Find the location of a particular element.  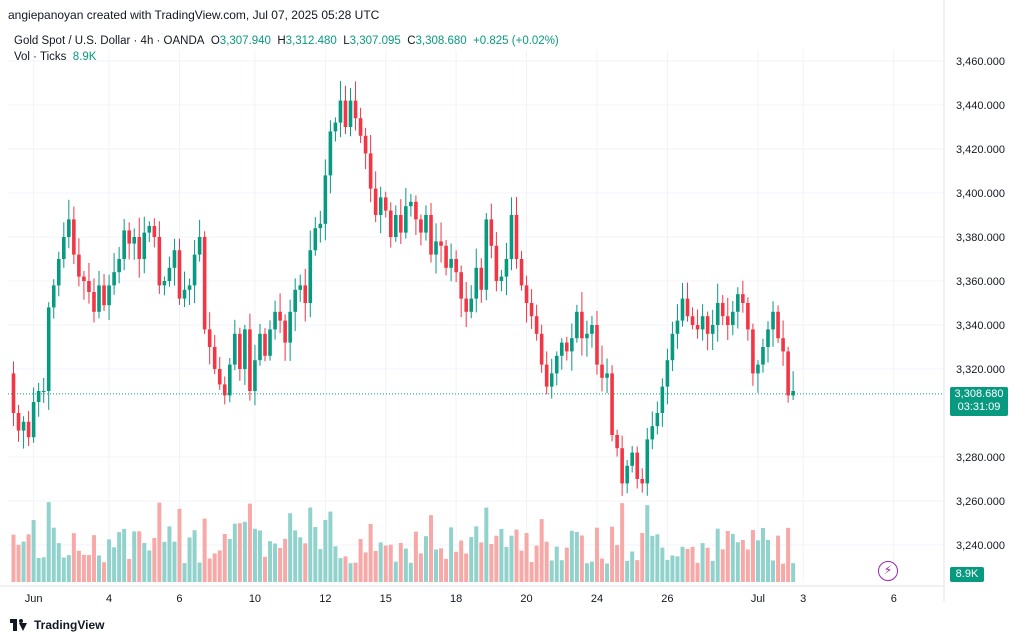

volume-label: Vol · Ticks is located at coordinates (40, 57).